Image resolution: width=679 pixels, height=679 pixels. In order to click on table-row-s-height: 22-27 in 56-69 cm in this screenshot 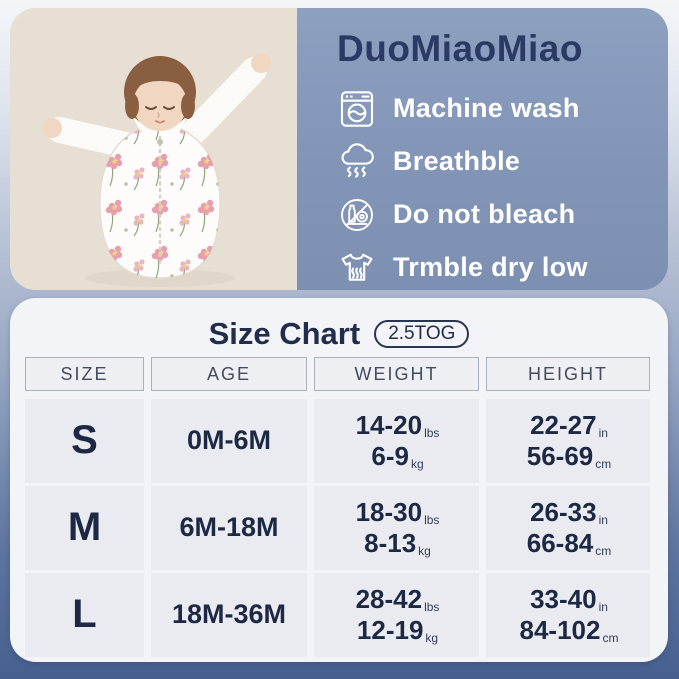, I will do `click(568, 441)`.